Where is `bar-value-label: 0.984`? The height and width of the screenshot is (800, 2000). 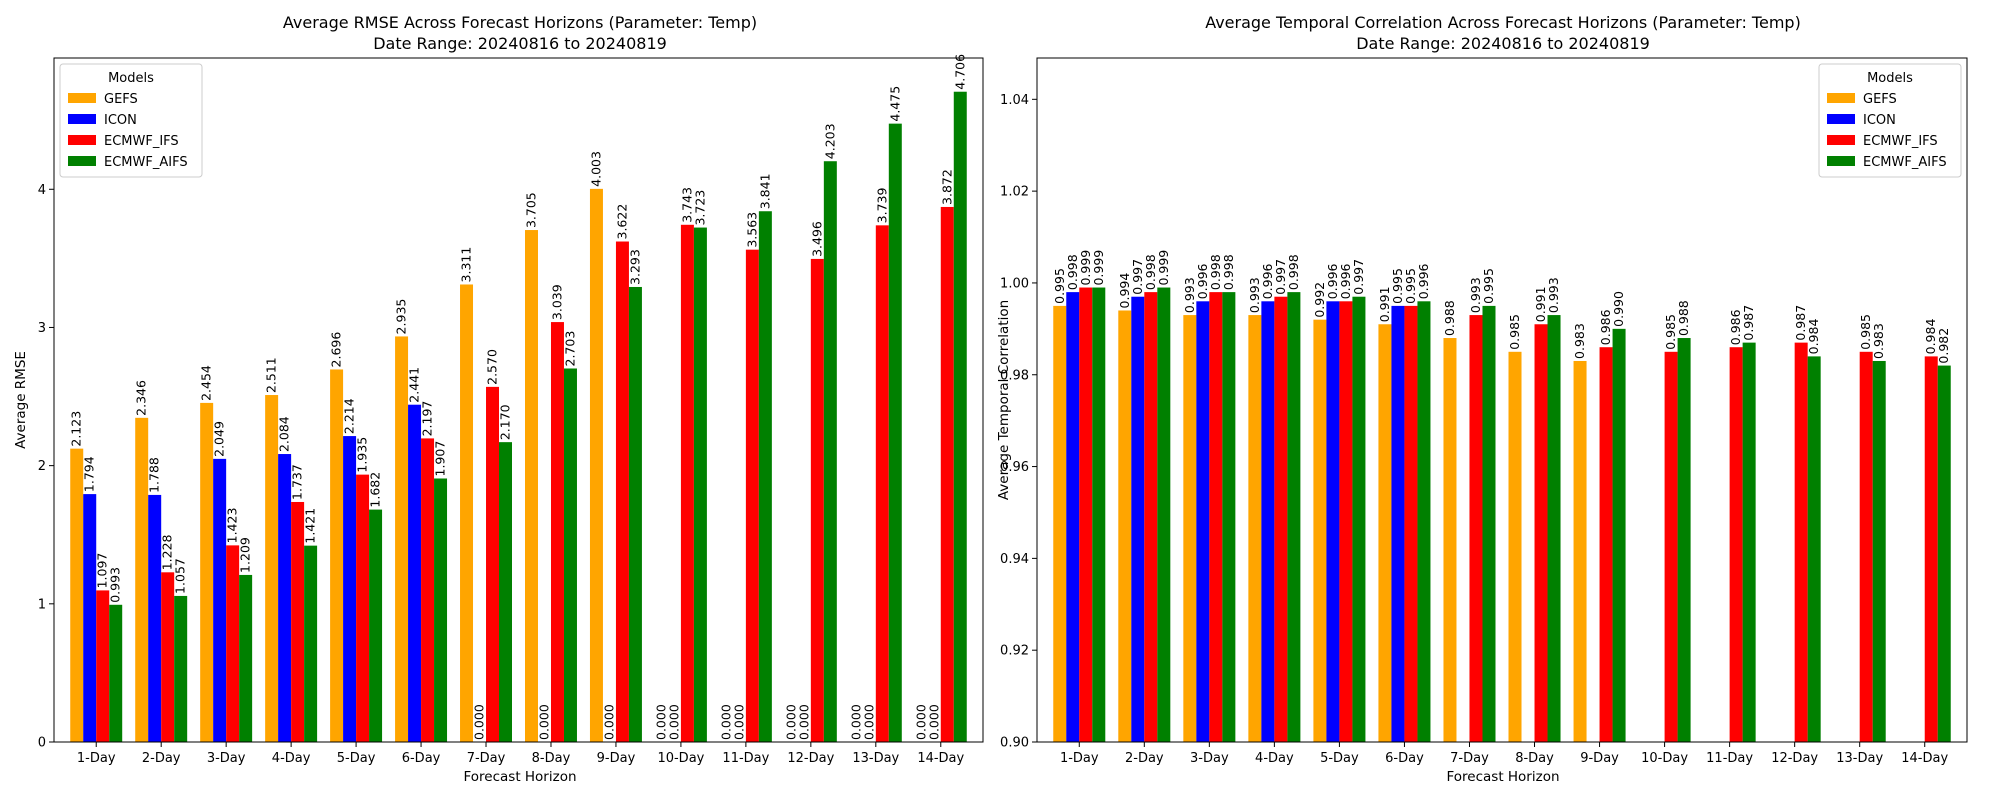
bar-value-label: 0.984 is located at coordinates (1930, 337).